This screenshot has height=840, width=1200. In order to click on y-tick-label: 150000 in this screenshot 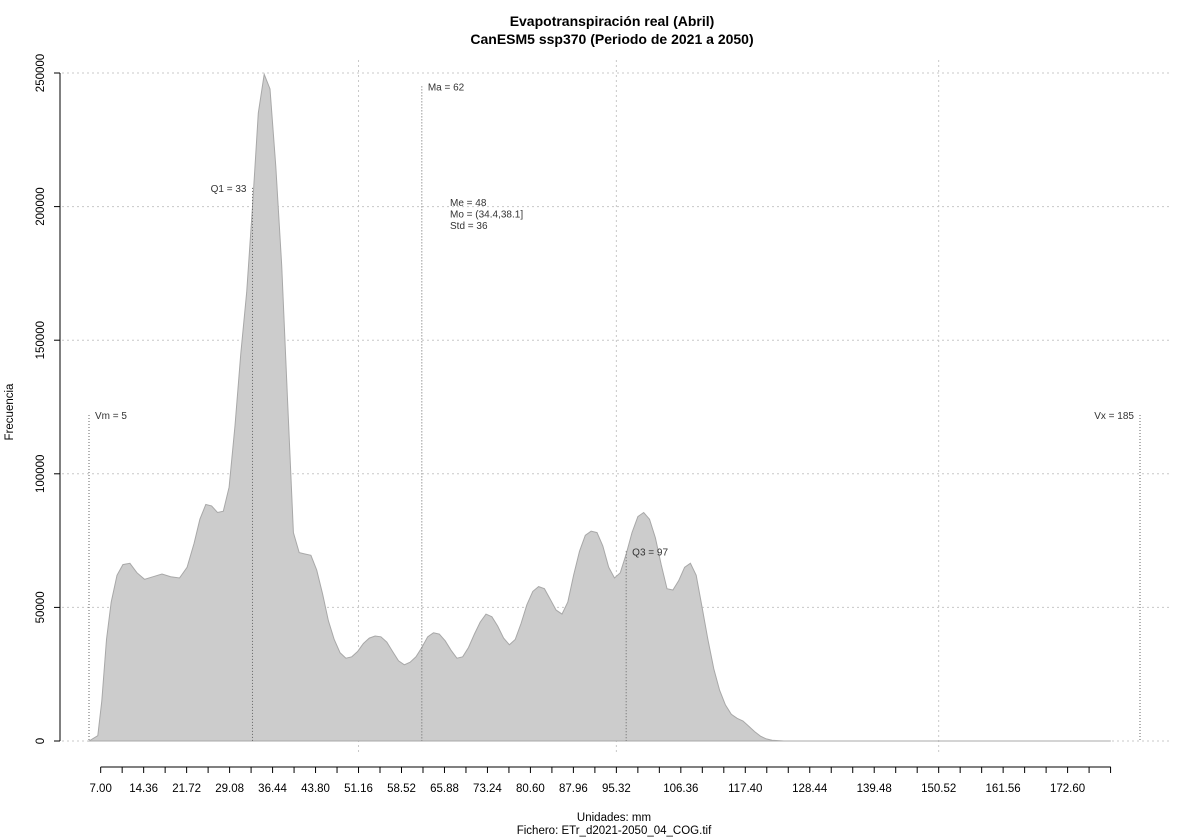, I will do `click(41, 340)`.